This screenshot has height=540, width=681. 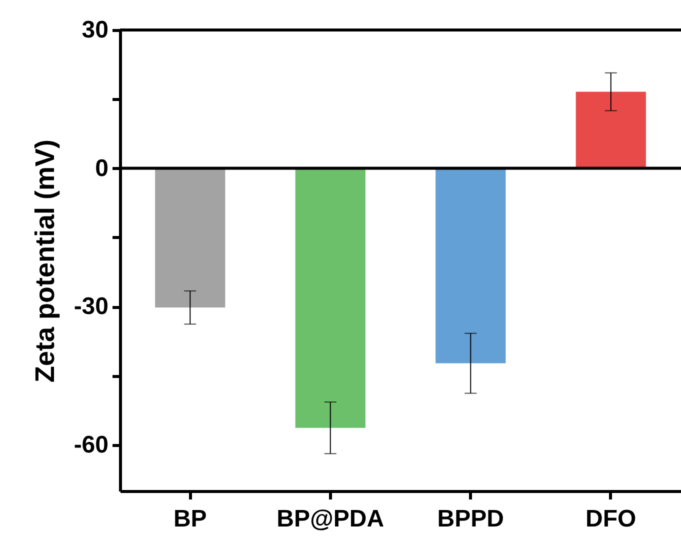 I want to click on x-tick-label: BPPD, so click(x=470, y=519).